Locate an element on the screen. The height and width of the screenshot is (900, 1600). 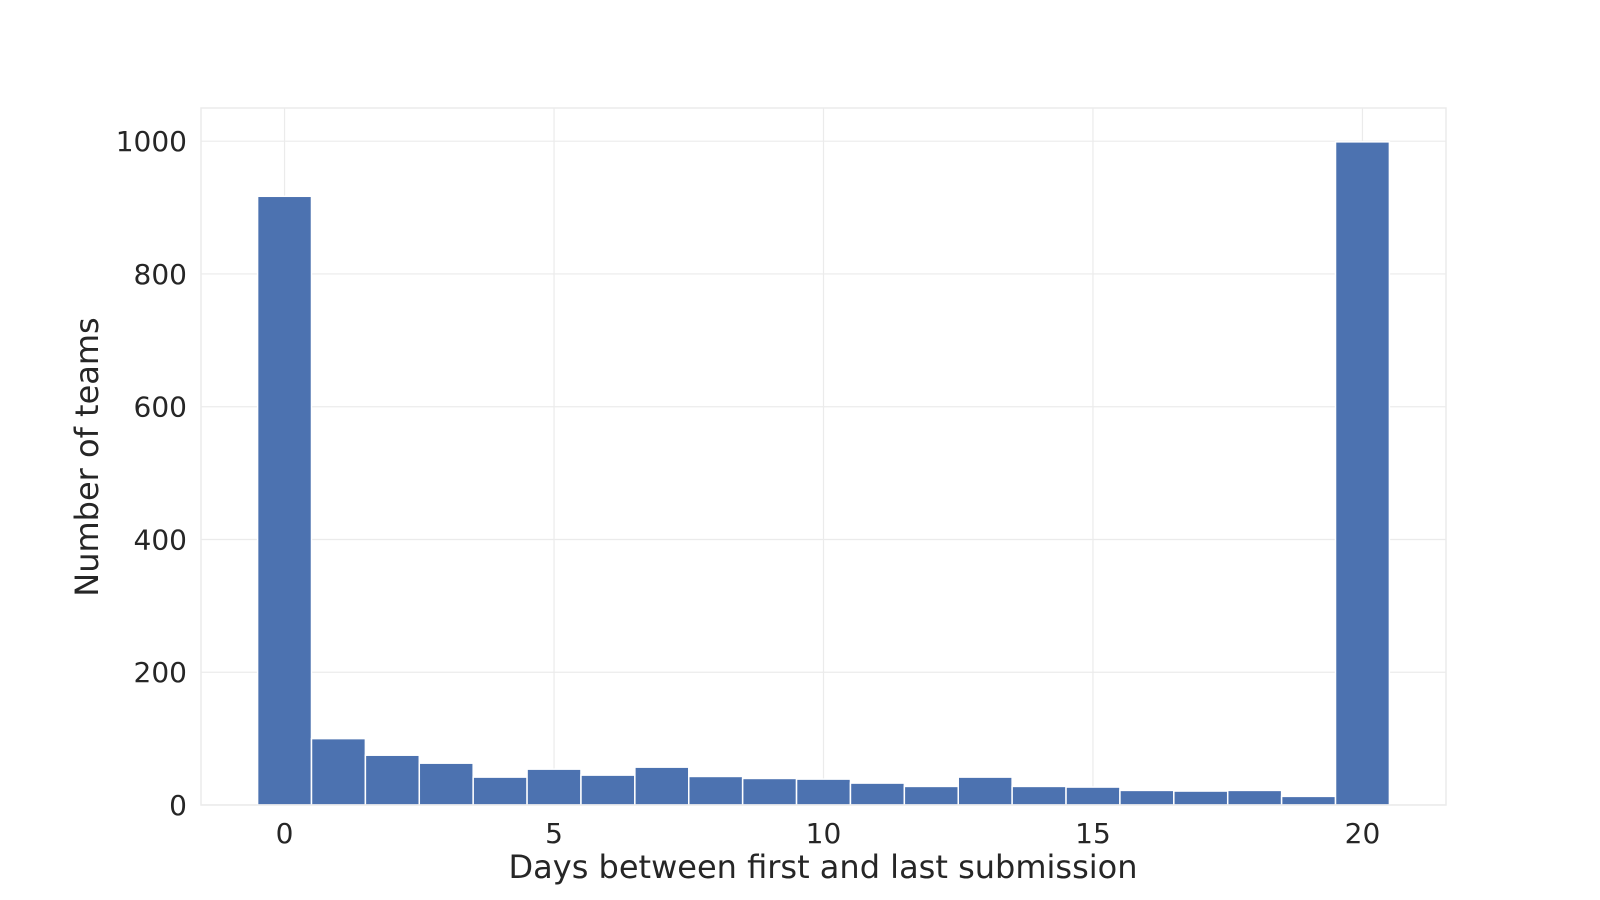
x-tick-labels: 0 5 10 15 20 is located at coordinates (828, 833).